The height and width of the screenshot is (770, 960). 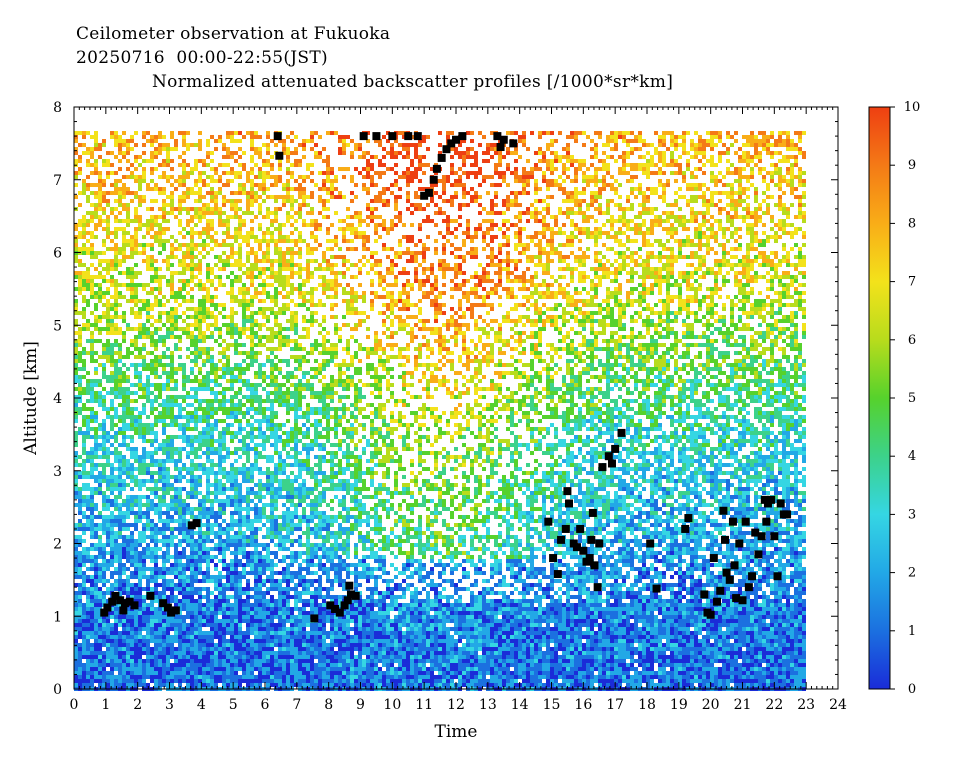 I want to click on chart-title-station: Ceilometer observation at Fukuoka, so click(x=233, y=34).